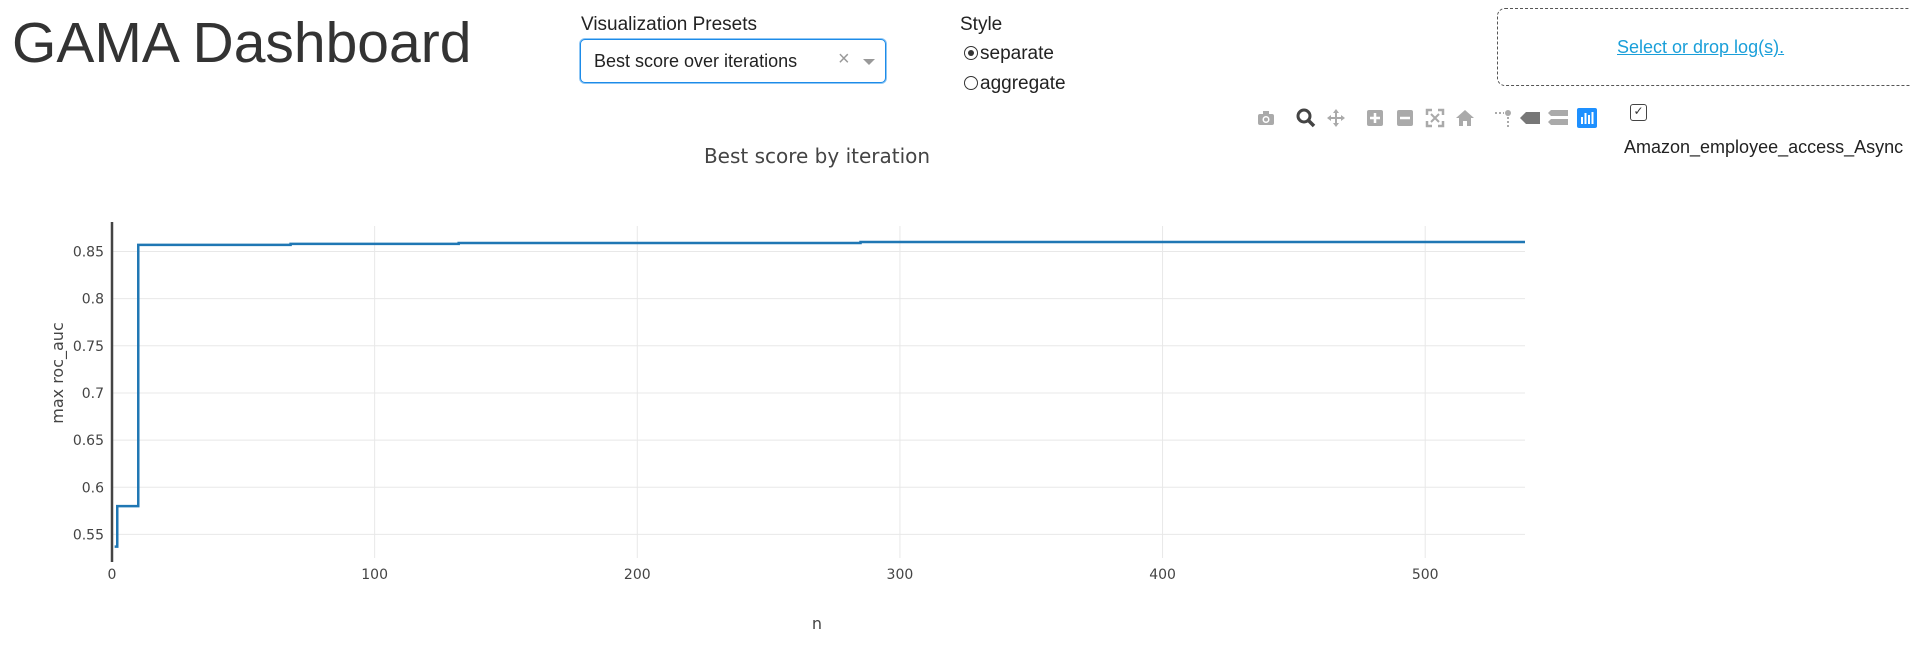  I want to click on style-radio-aggregate: aggregate, so click(1015, 84).